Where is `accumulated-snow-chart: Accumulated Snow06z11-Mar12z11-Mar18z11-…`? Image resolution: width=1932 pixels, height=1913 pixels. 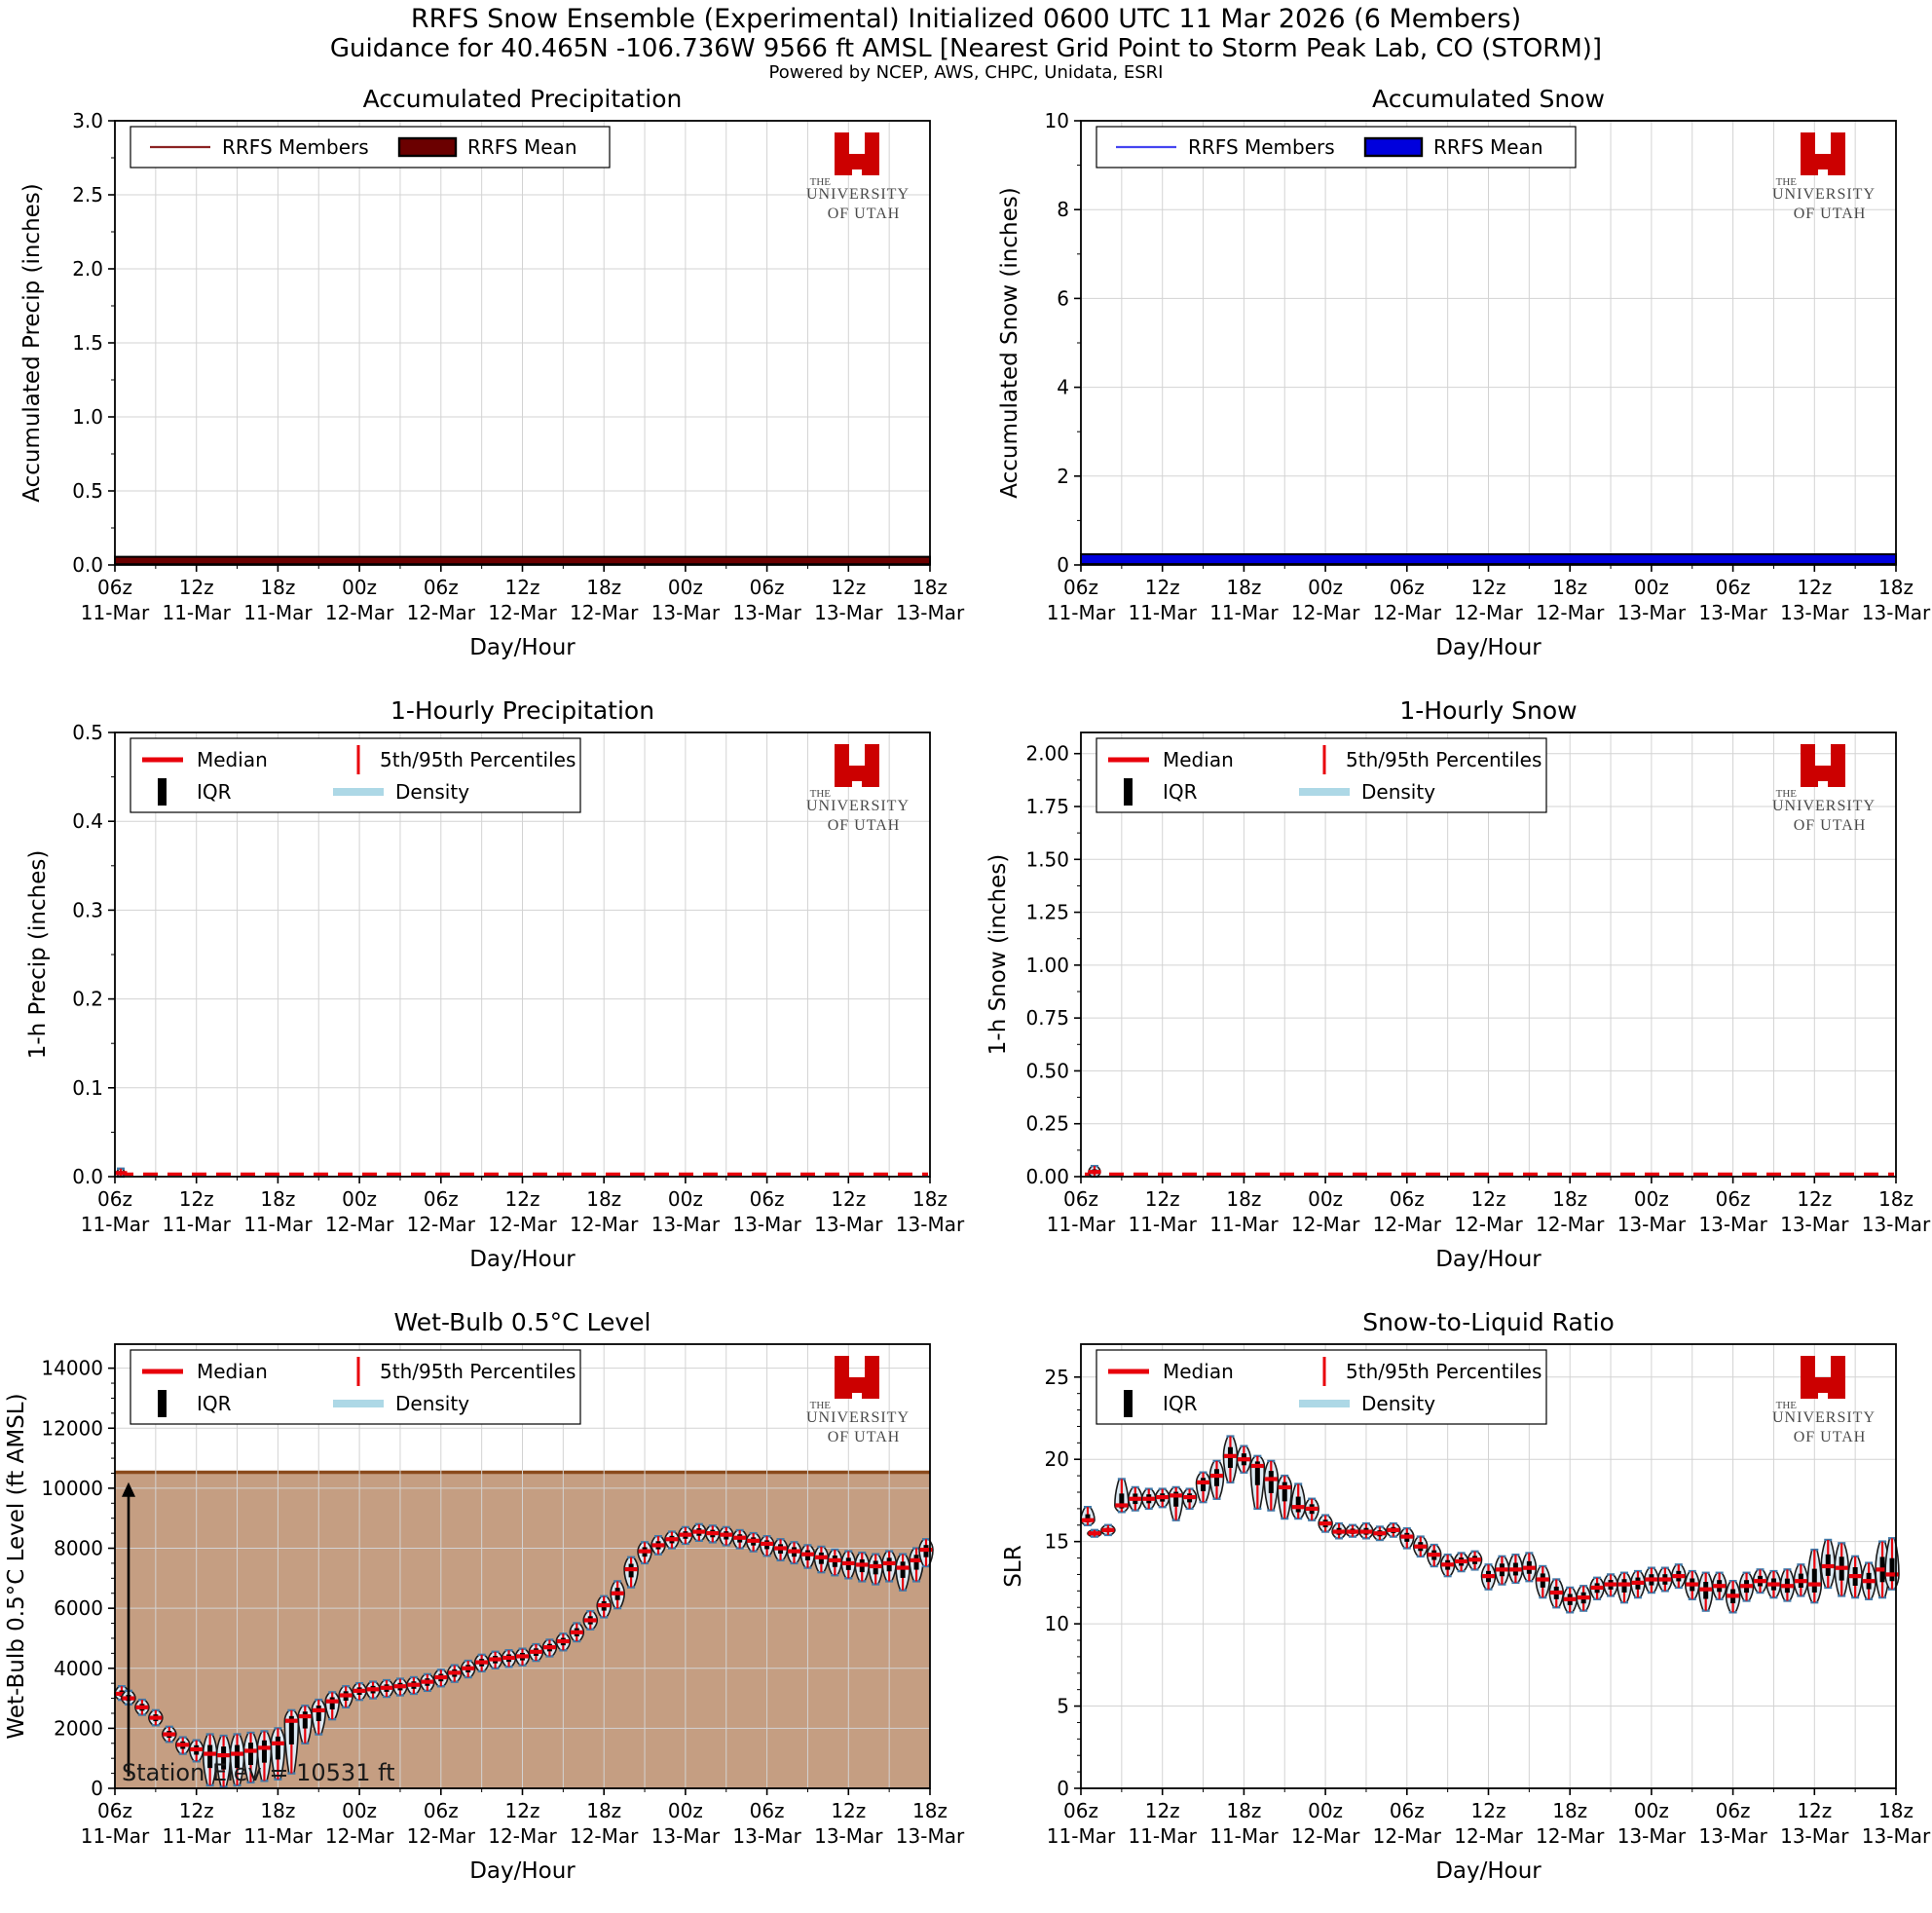 accumulated-snow-chart: Accumulated Snow06z11-Mar12z11-Mar18z11-… is located at coordinates (1464, 372).